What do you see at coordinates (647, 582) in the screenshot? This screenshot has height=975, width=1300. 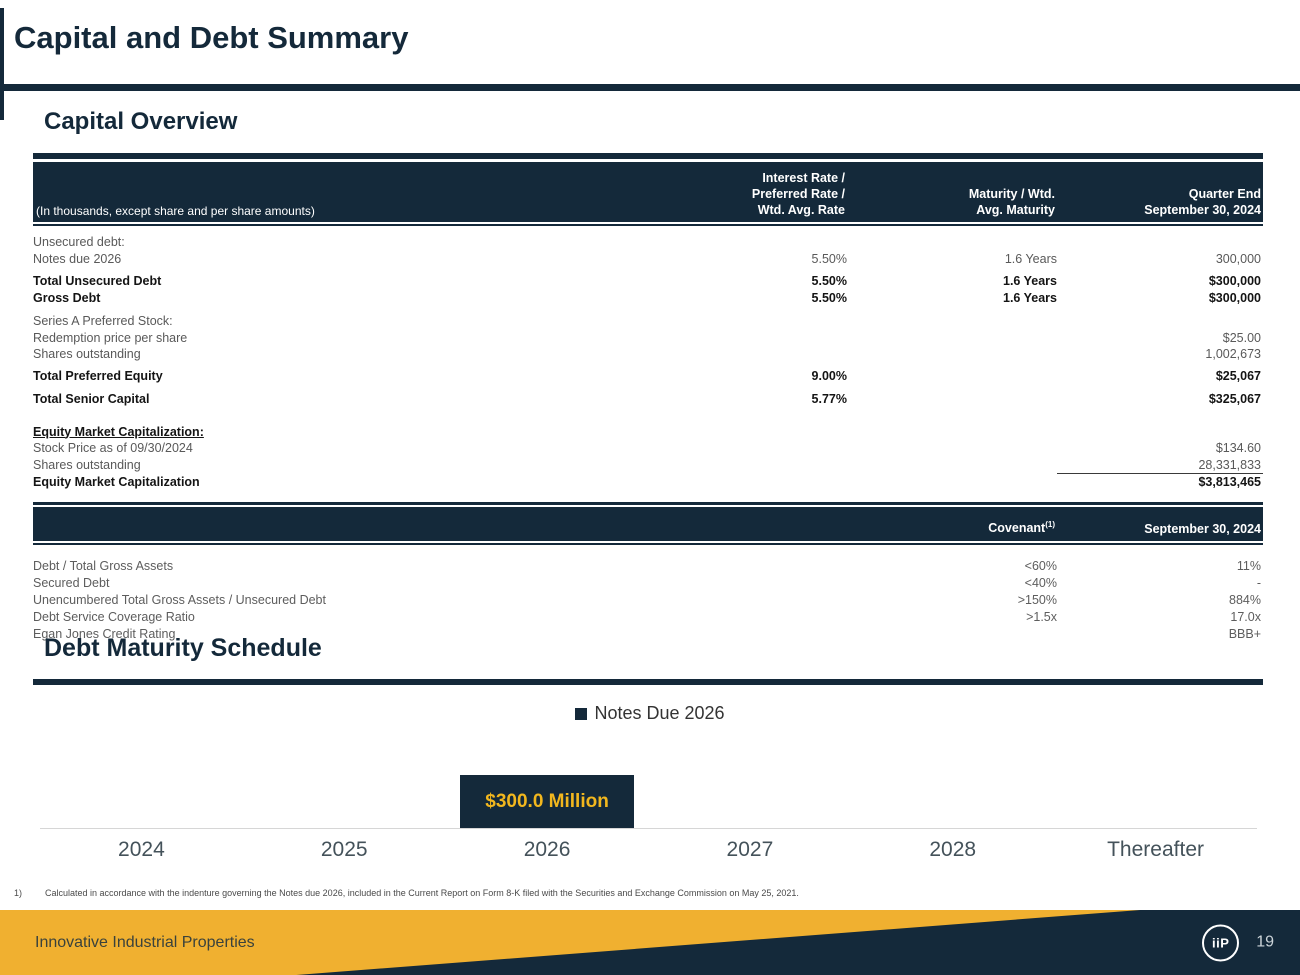 I see `covenant-row-secured-debt: Secured Debt <40% -` at bounding box center [647, 582].